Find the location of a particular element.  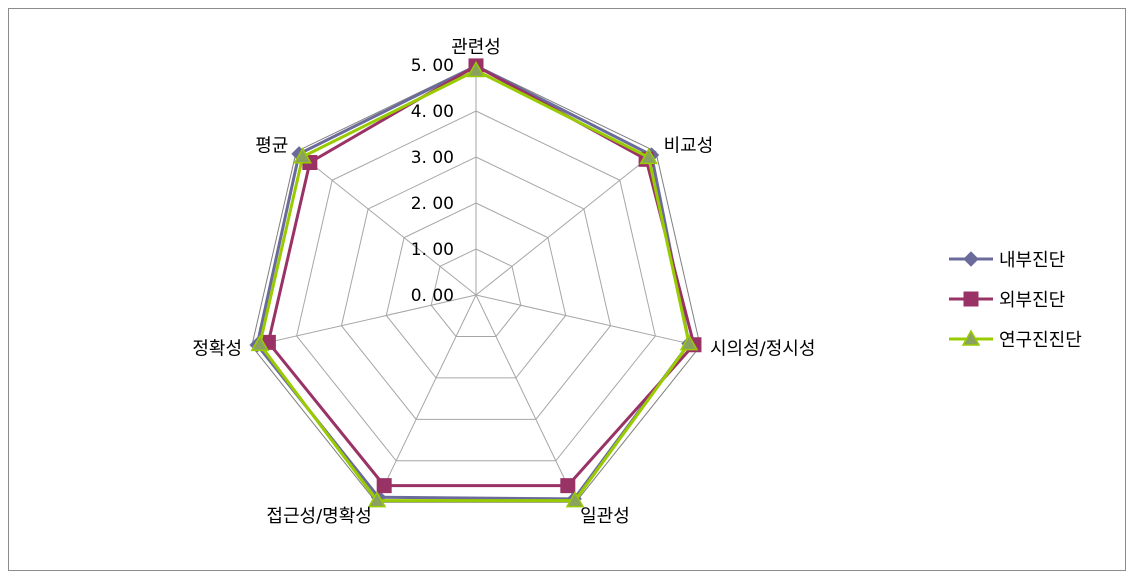

category-label: 관련성 is located at coordinates (476, 47).